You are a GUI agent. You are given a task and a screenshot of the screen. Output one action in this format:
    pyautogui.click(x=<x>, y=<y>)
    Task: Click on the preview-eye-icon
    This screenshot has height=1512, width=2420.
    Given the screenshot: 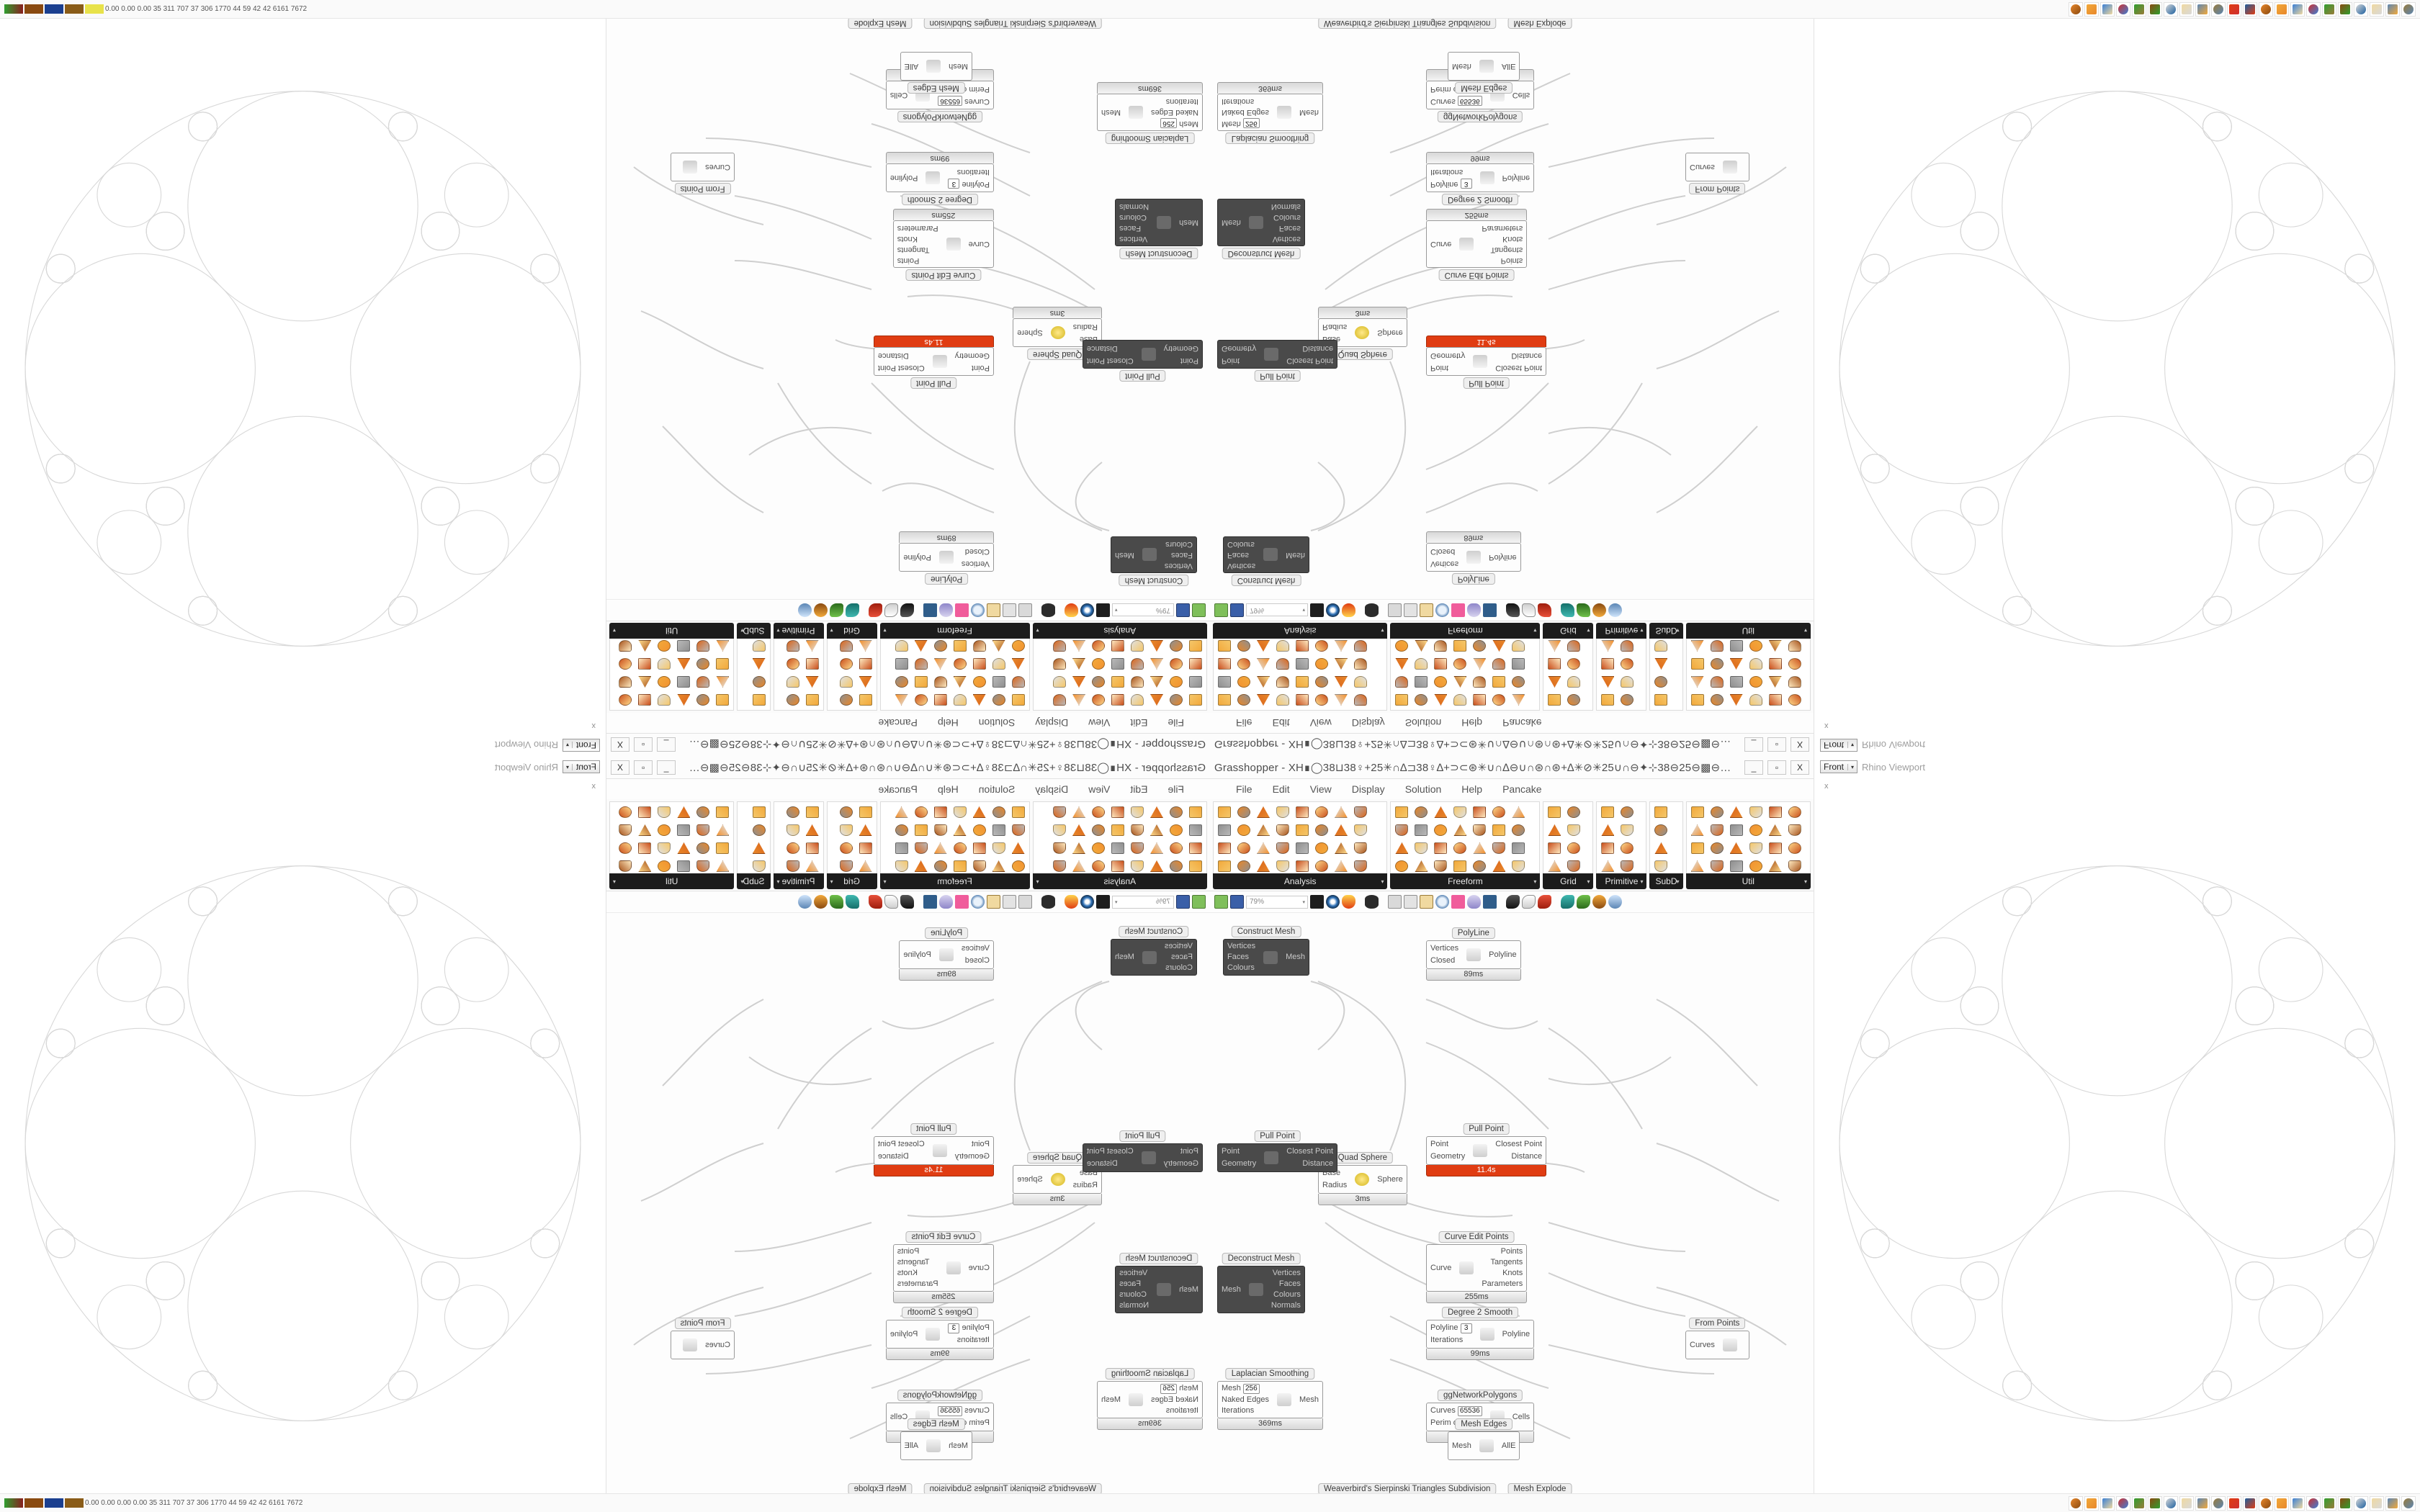 What is the action you would take?
    pyautogui.click(x=1087, y=610)
    